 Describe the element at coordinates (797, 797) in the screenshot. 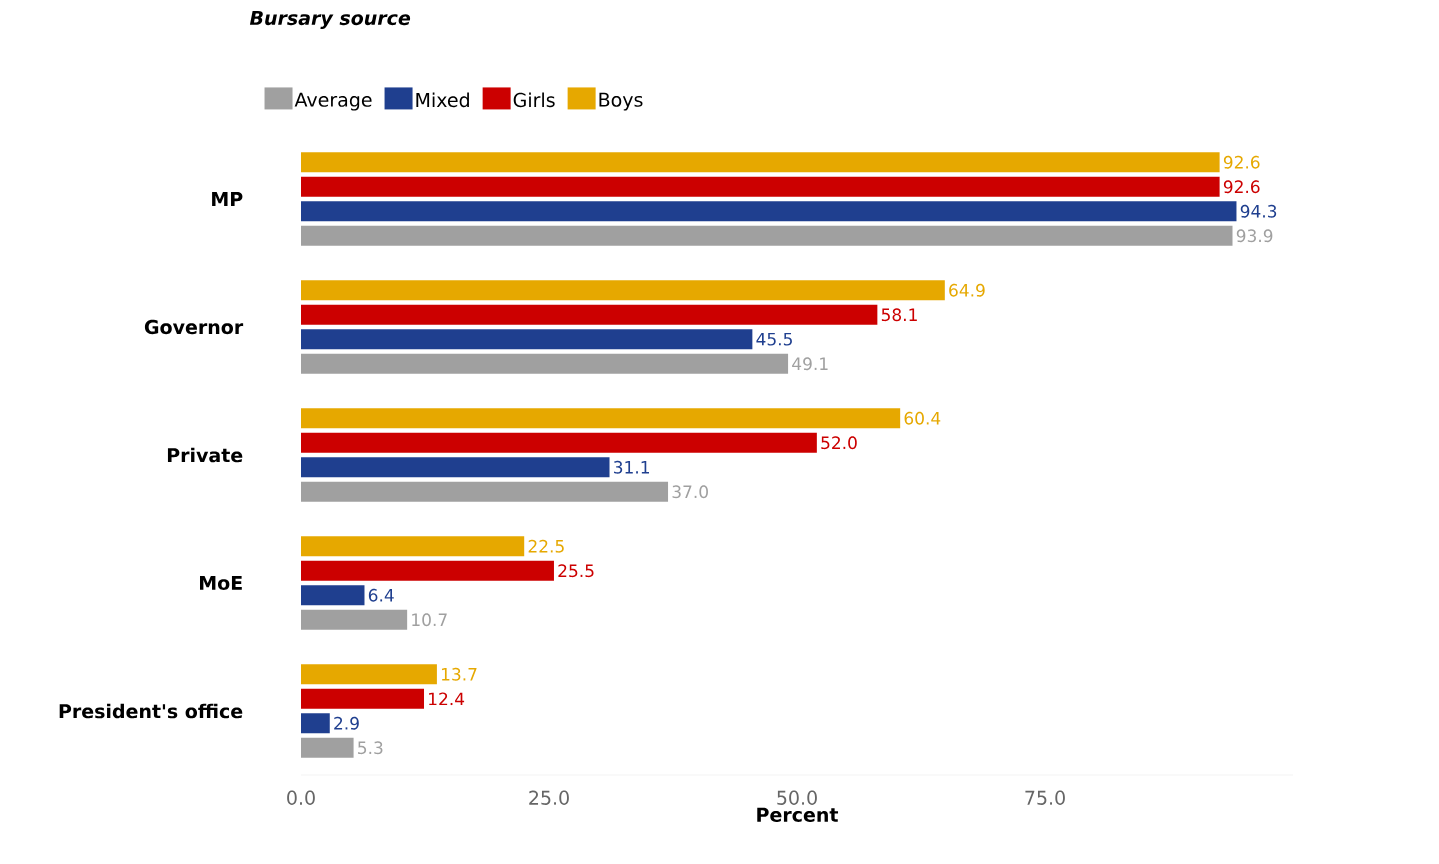

I see `x-tick-label: 50.0` at that location.